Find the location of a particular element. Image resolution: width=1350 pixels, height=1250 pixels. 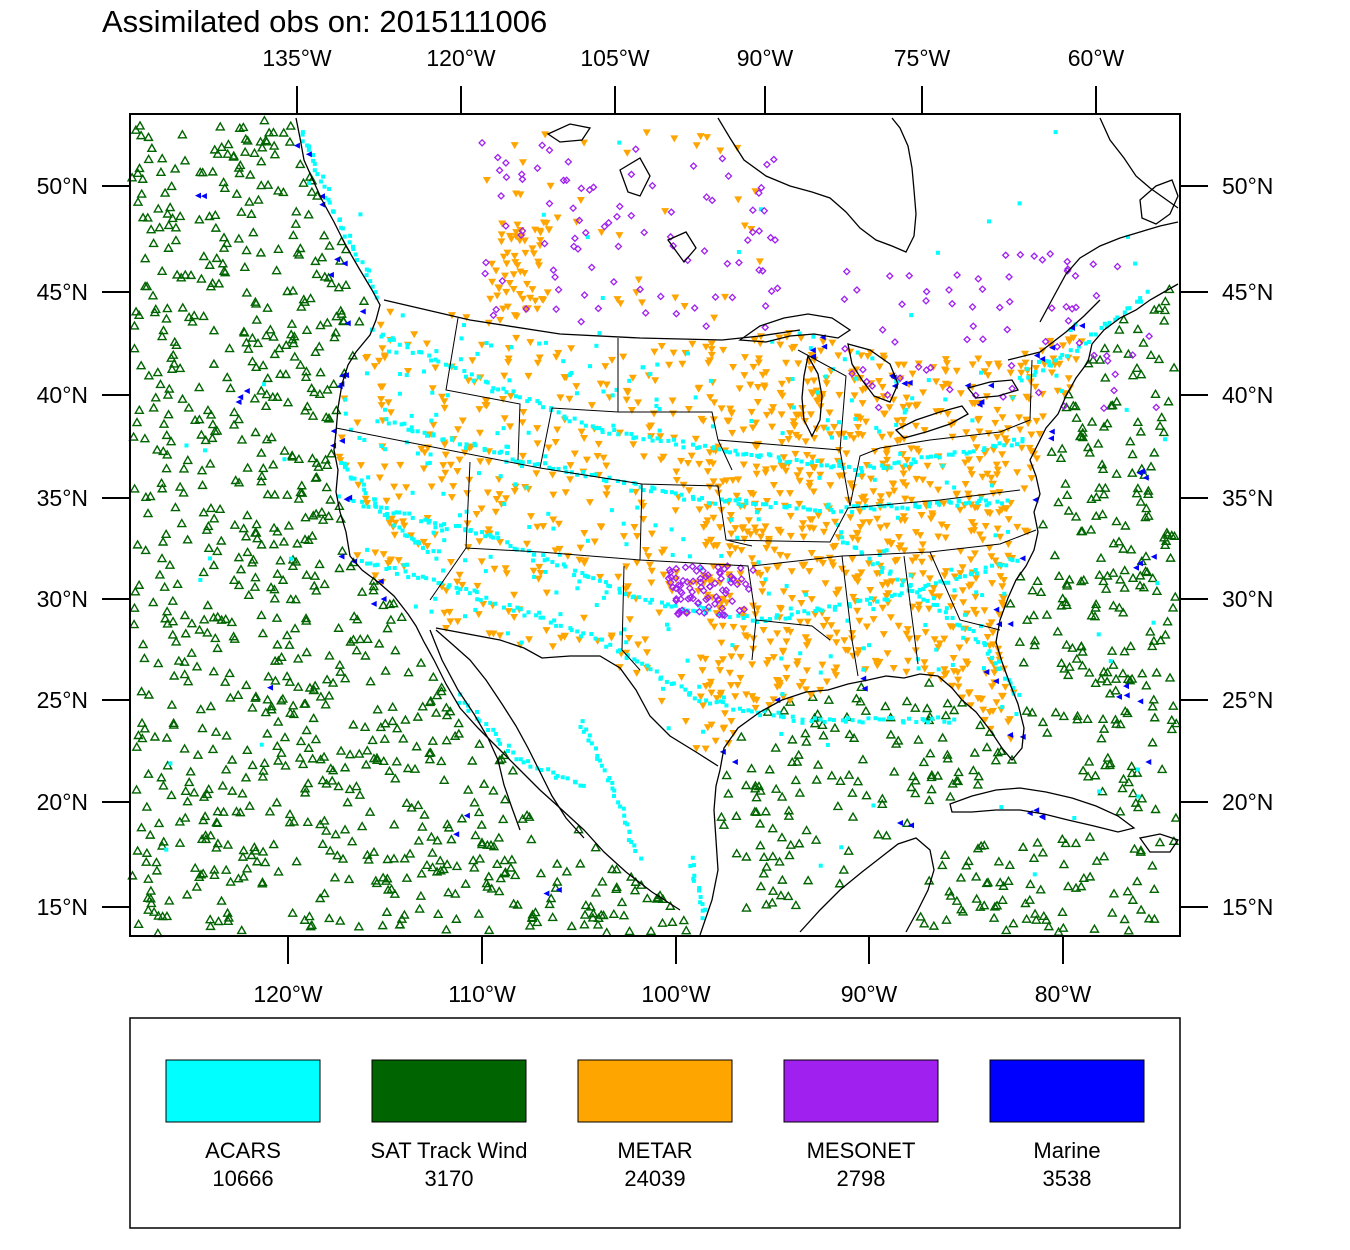

us-mexico-border is located at coordinates (577, 697).